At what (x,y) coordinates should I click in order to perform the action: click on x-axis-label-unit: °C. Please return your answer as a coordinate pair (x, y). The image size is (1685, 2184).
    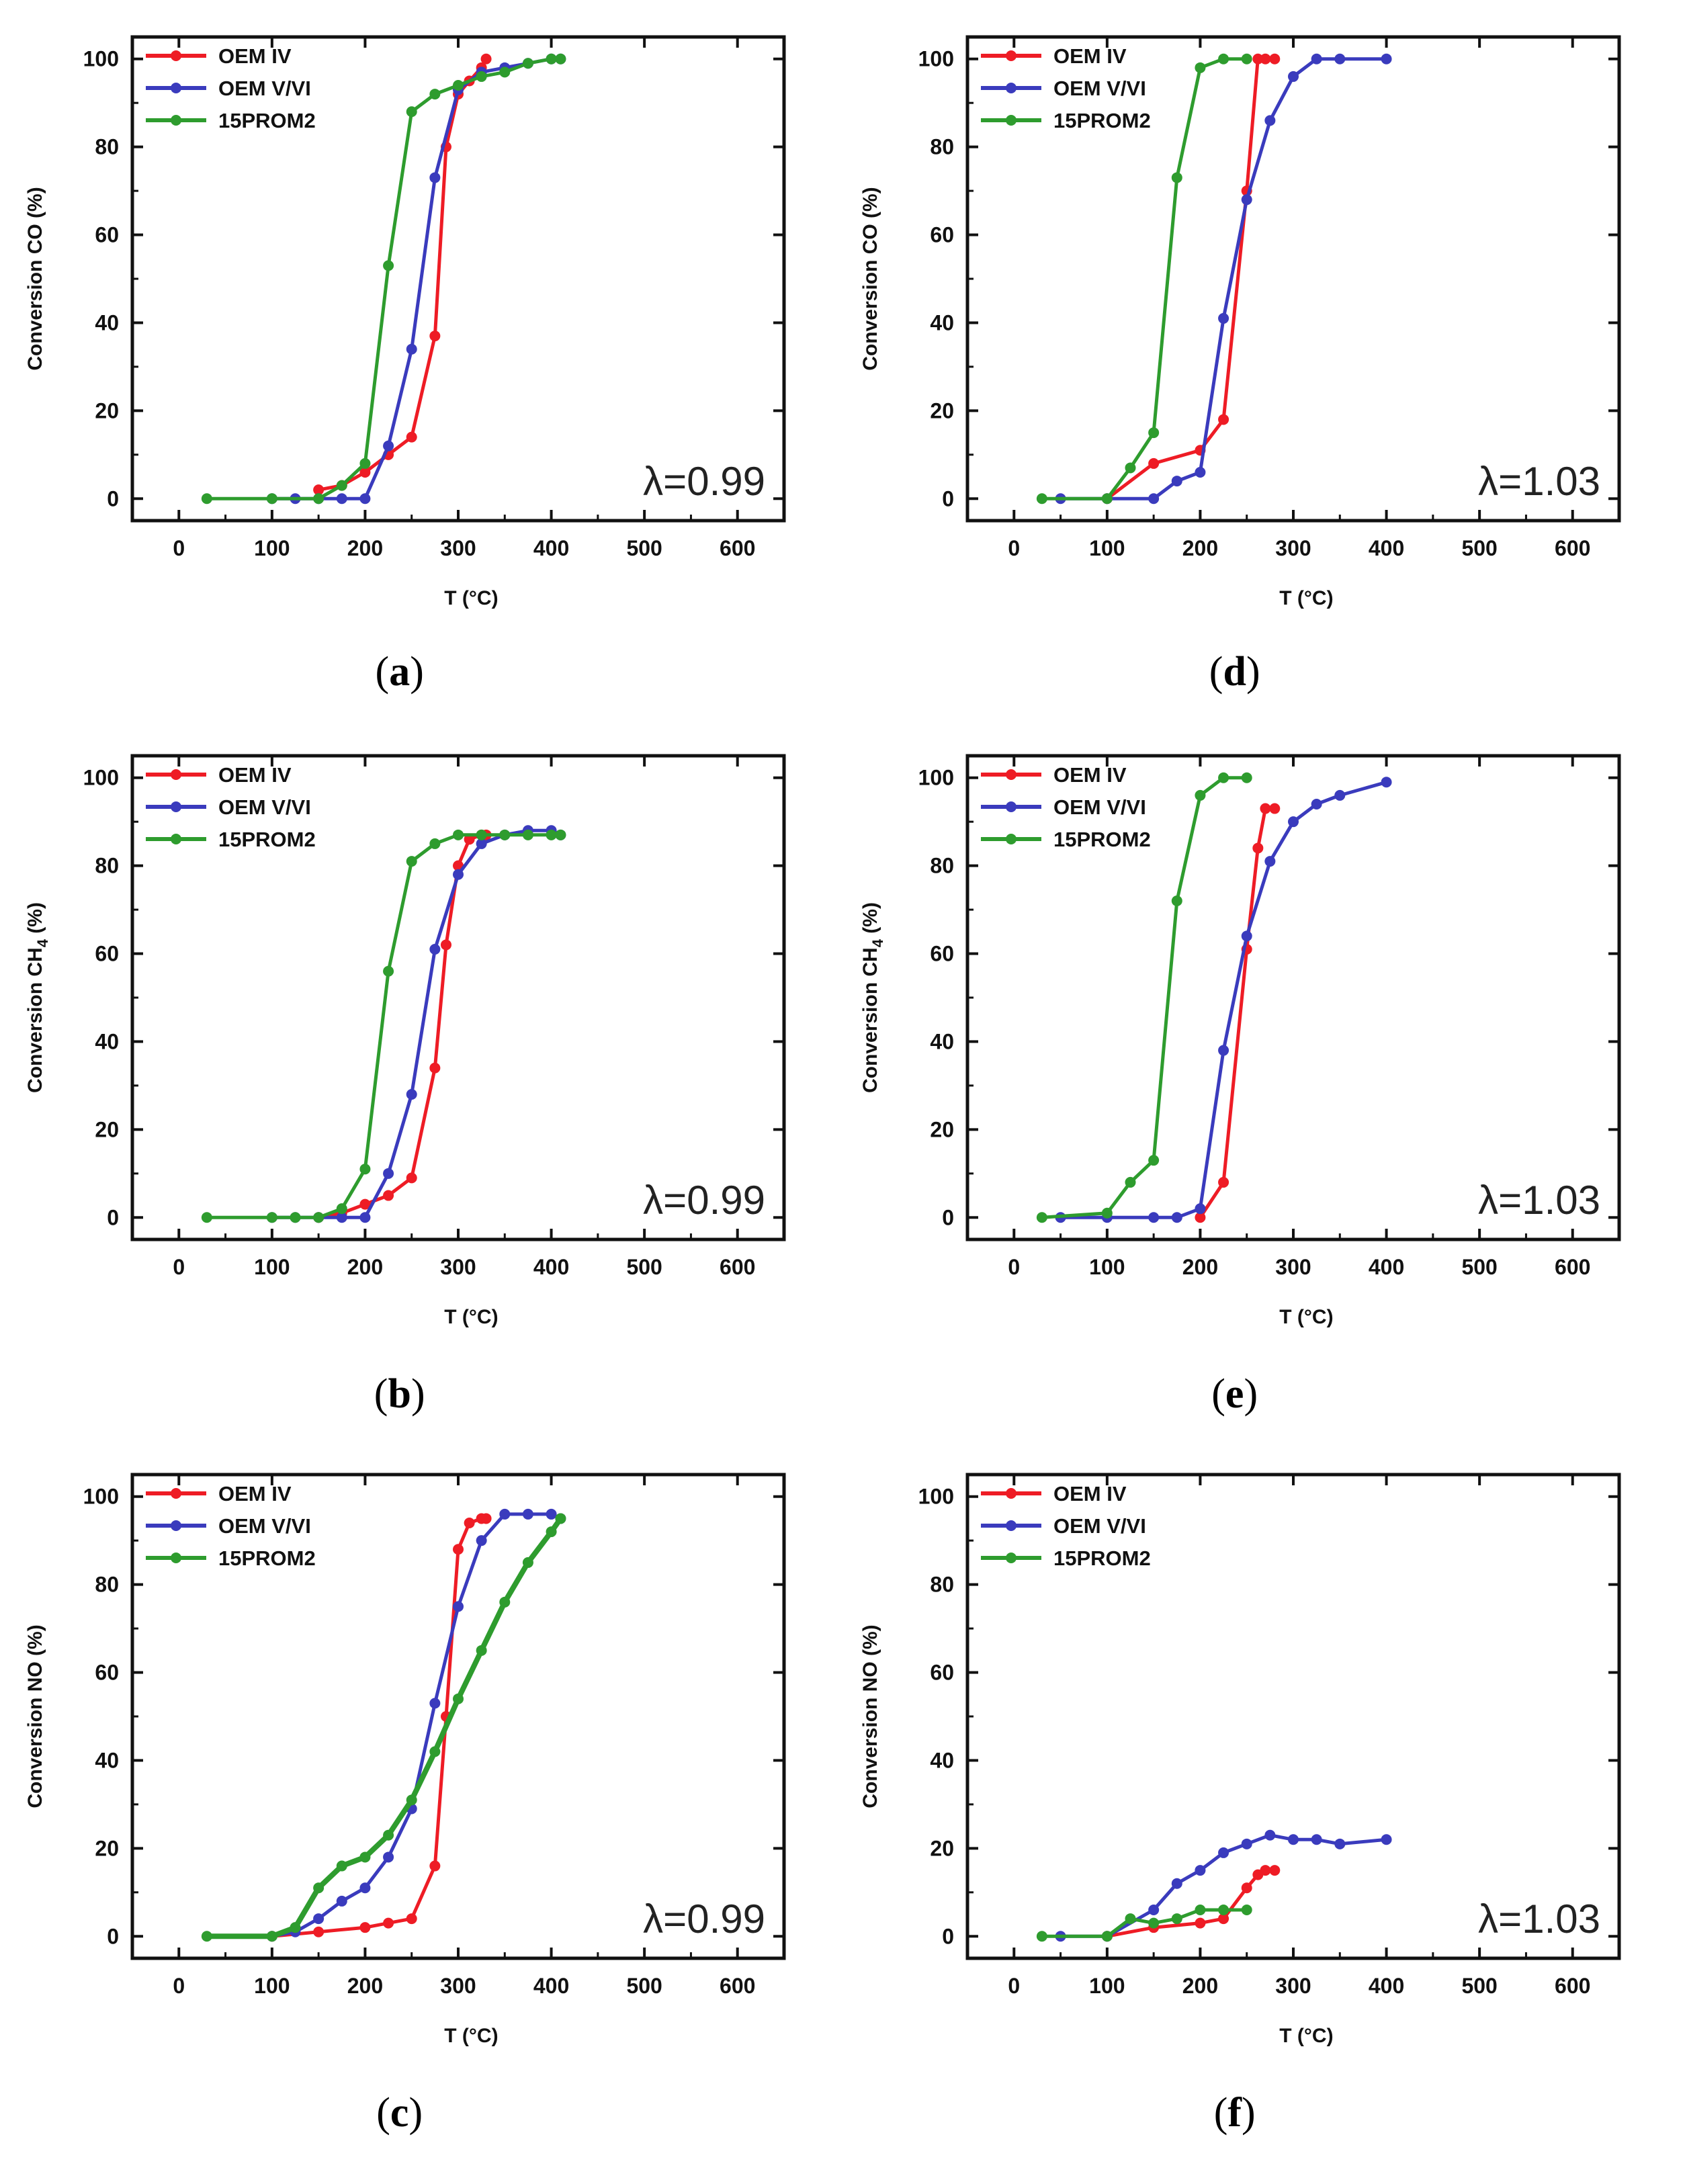
    Looking at the image, I should click on (480, 2036).